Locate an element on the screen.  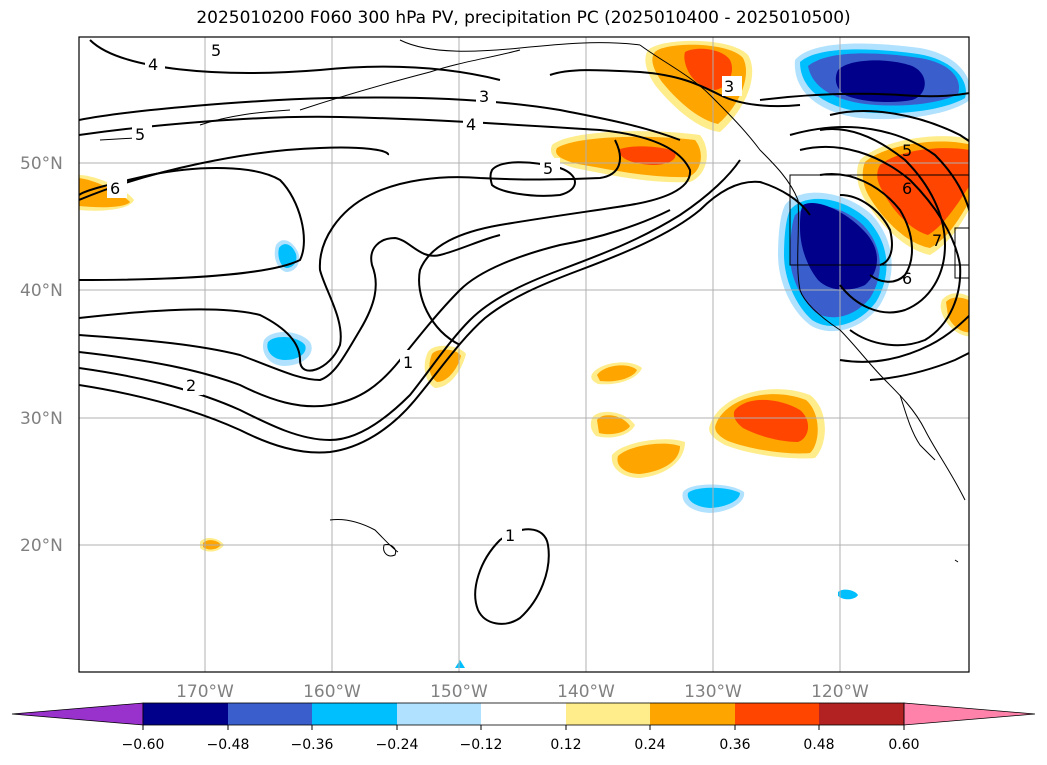
lon-label: 160°W is located at coordinates (332, 692).